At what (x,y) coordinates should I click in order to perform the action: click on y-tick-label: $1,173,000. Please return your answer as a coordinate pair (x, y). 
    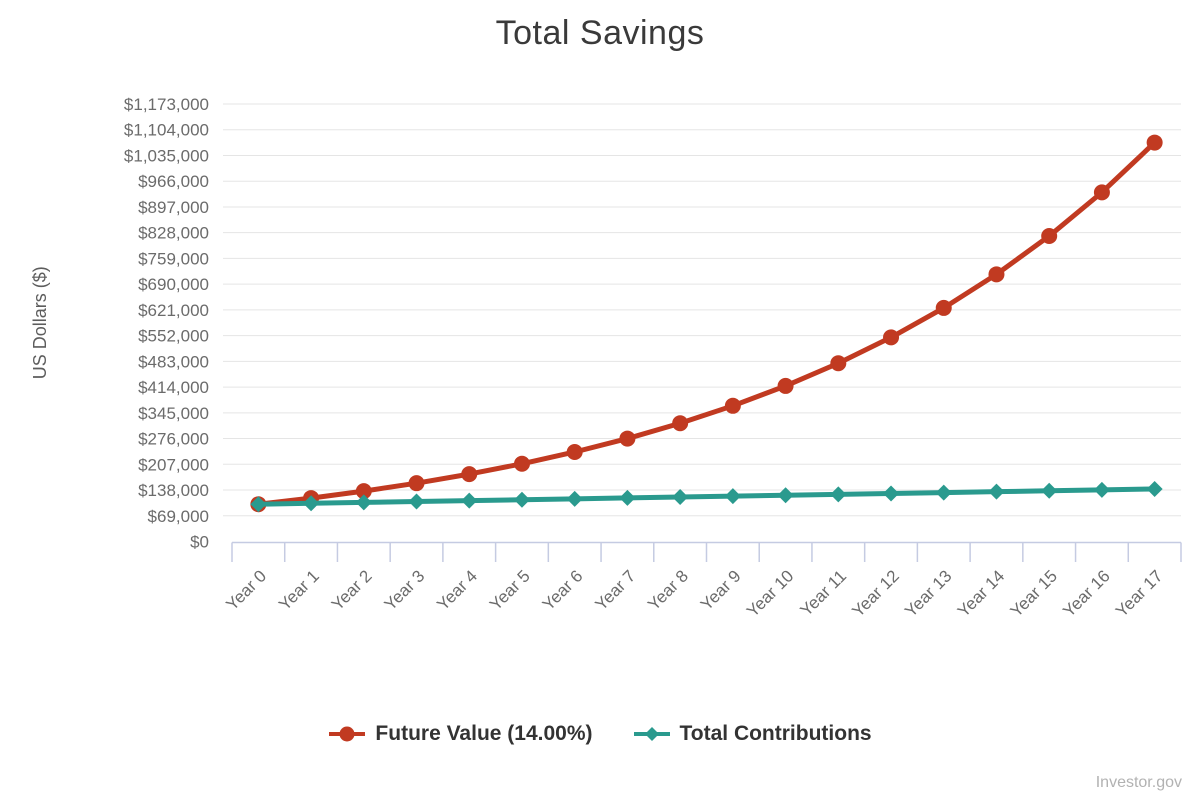
    Looking at the image, I should click on (166, 104).